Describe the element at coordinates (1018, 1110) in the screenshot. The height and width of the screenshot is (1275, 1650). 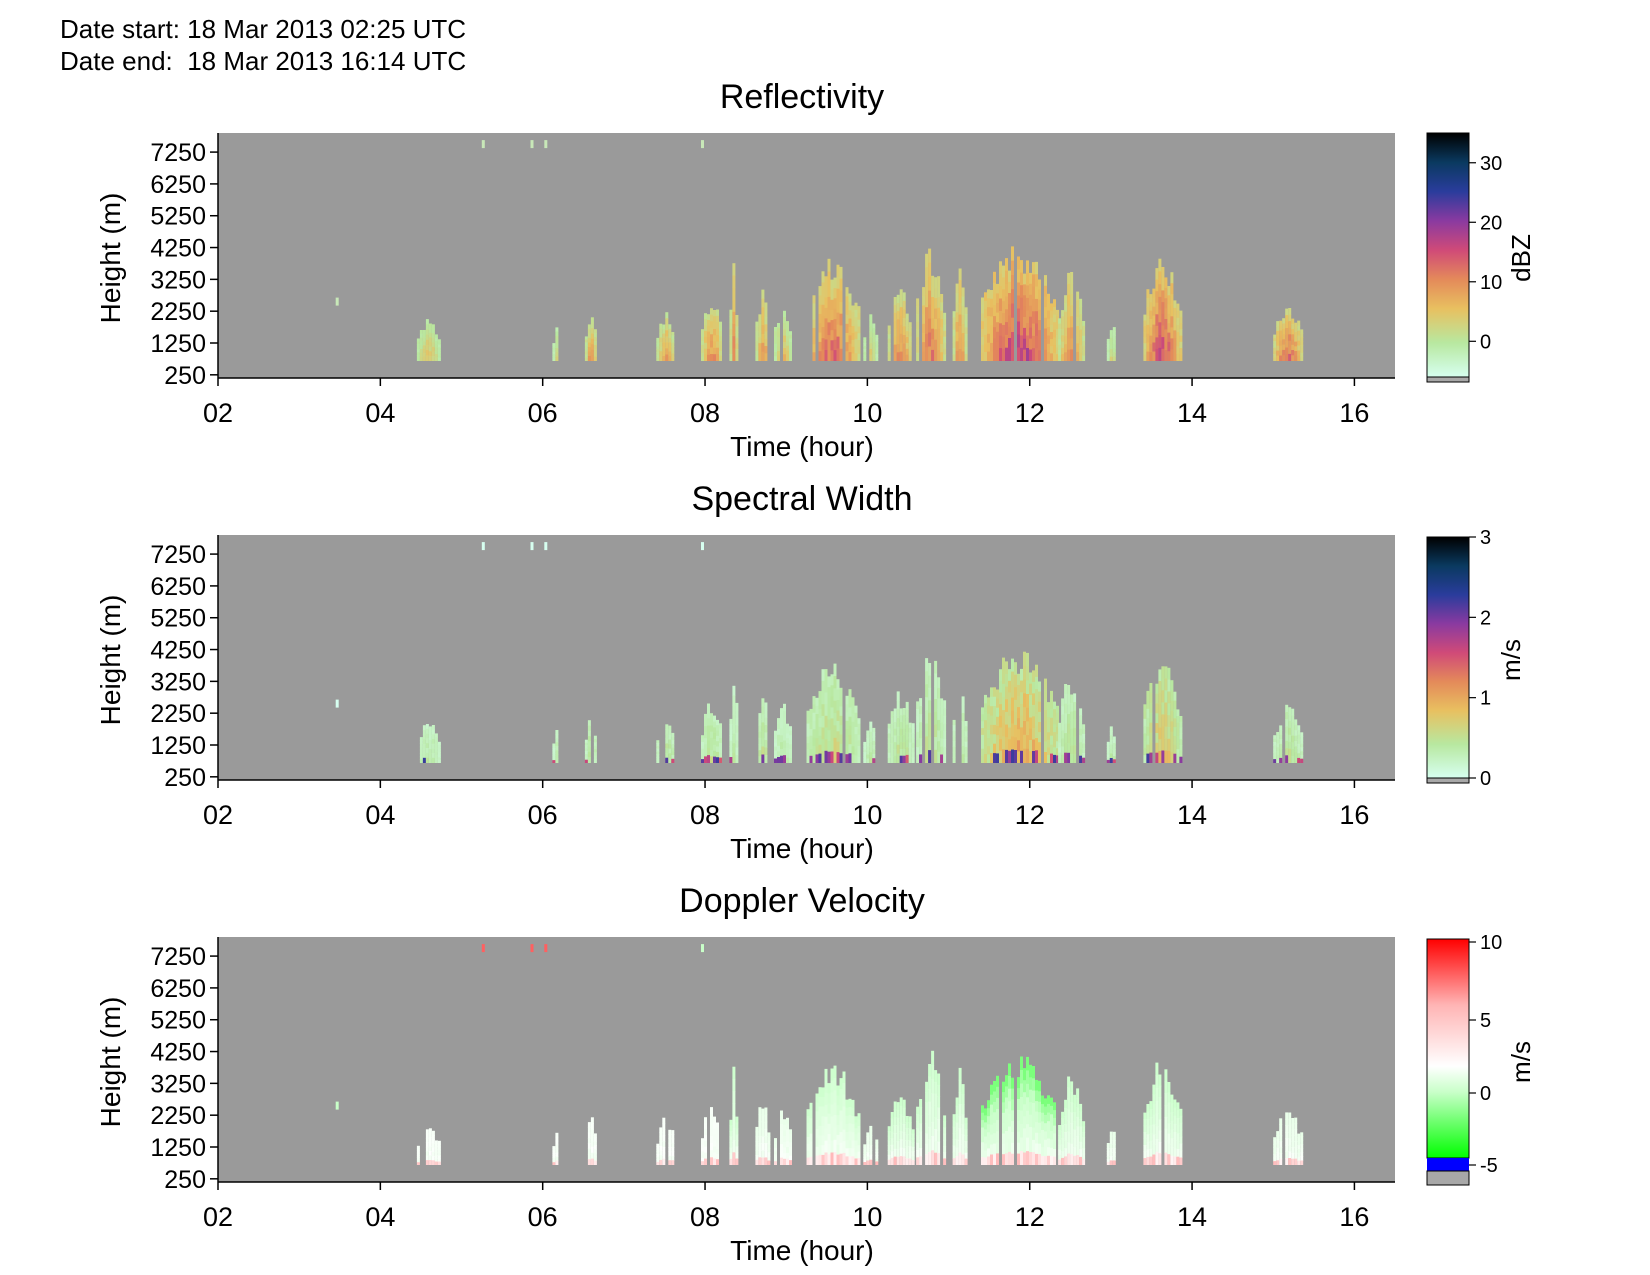
I see `echo-cell` at that location.